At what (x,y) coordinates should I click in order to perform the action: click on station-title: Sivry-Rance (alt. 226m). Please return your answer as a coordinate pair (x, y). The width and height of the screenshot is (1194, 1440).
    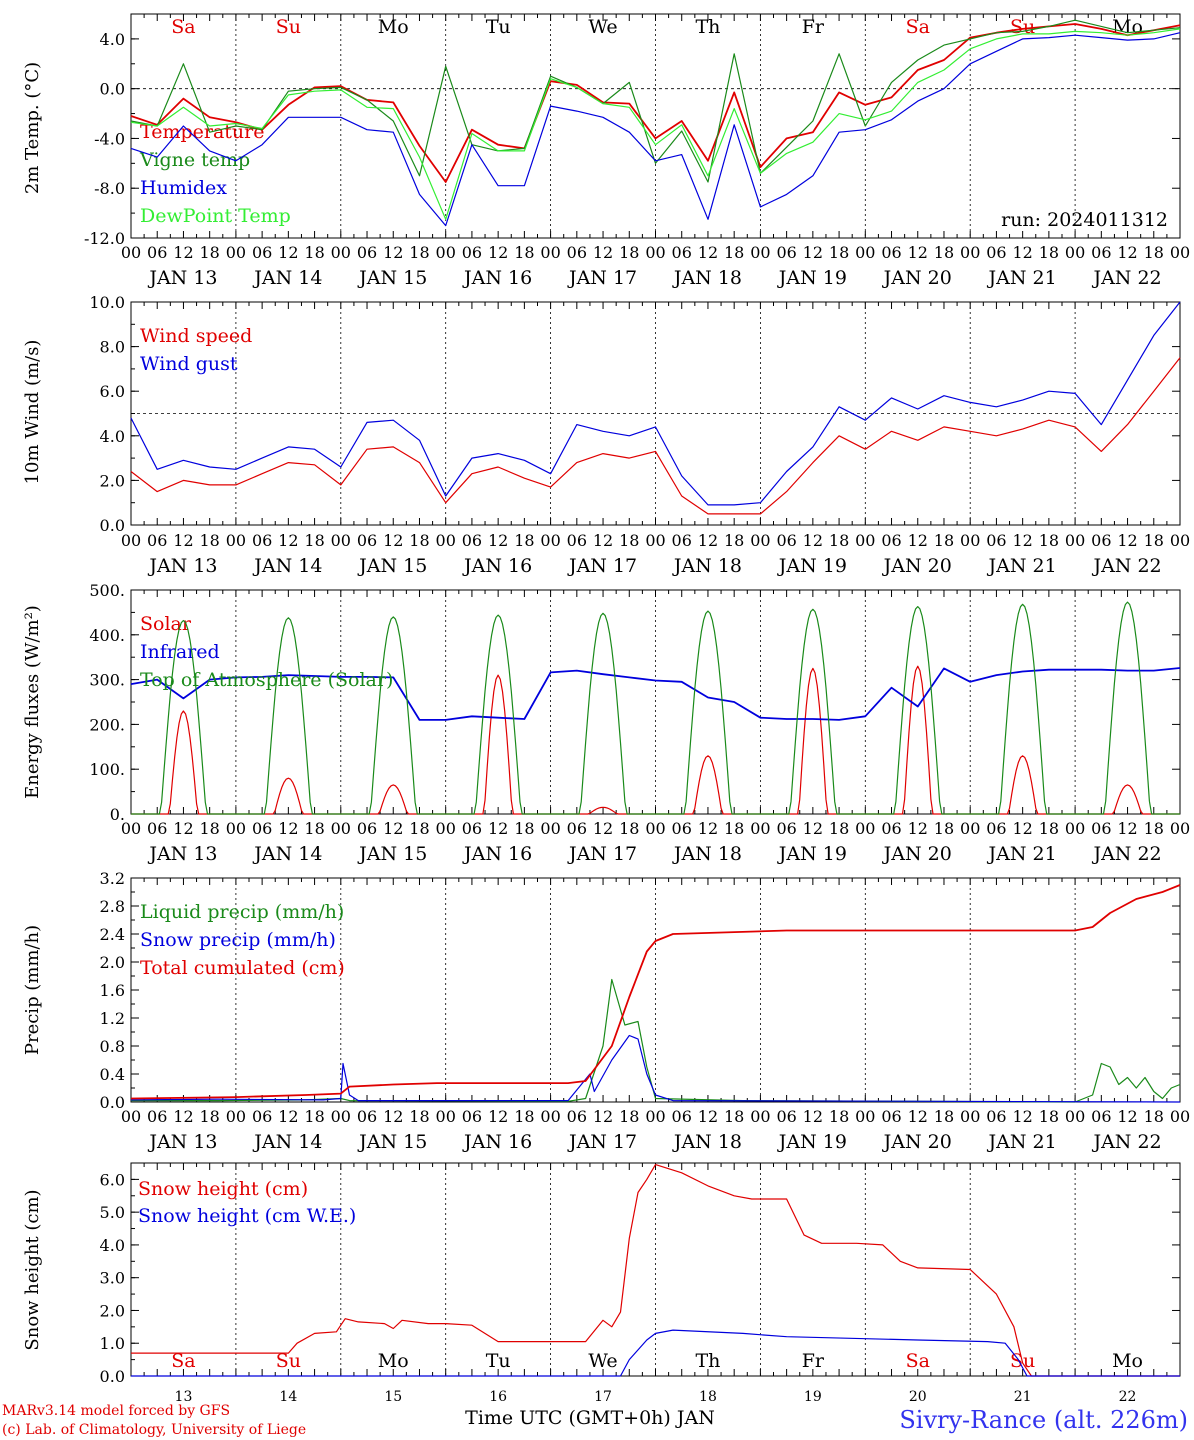
    Looking at the image, I should click on (1043, 1420).